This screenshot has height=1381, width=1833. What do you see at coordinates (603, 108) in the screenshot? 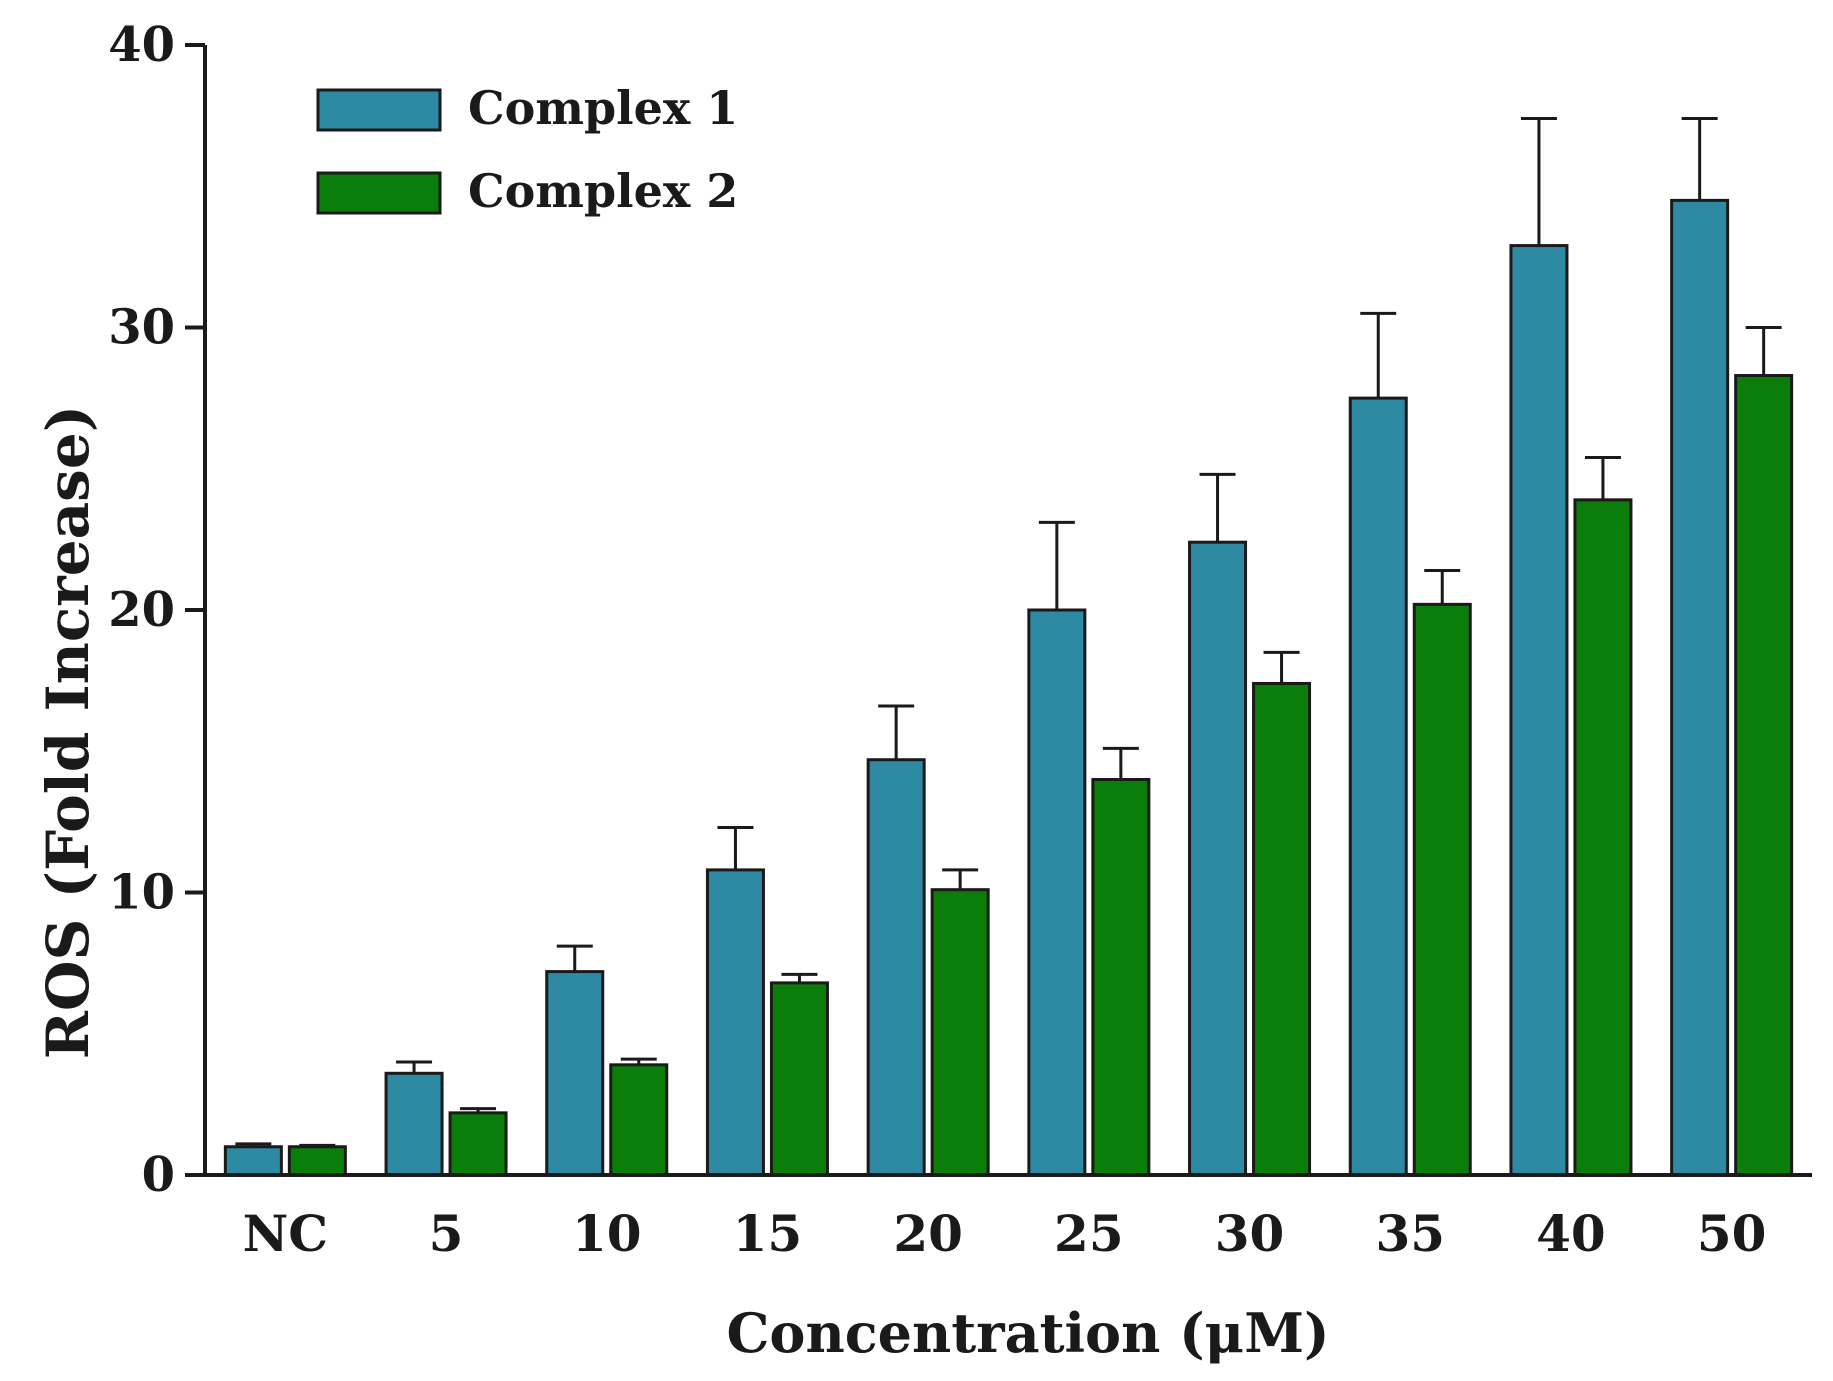
I see `legend-label-complex-1: Complex 1` at bounding box center [603, 108].